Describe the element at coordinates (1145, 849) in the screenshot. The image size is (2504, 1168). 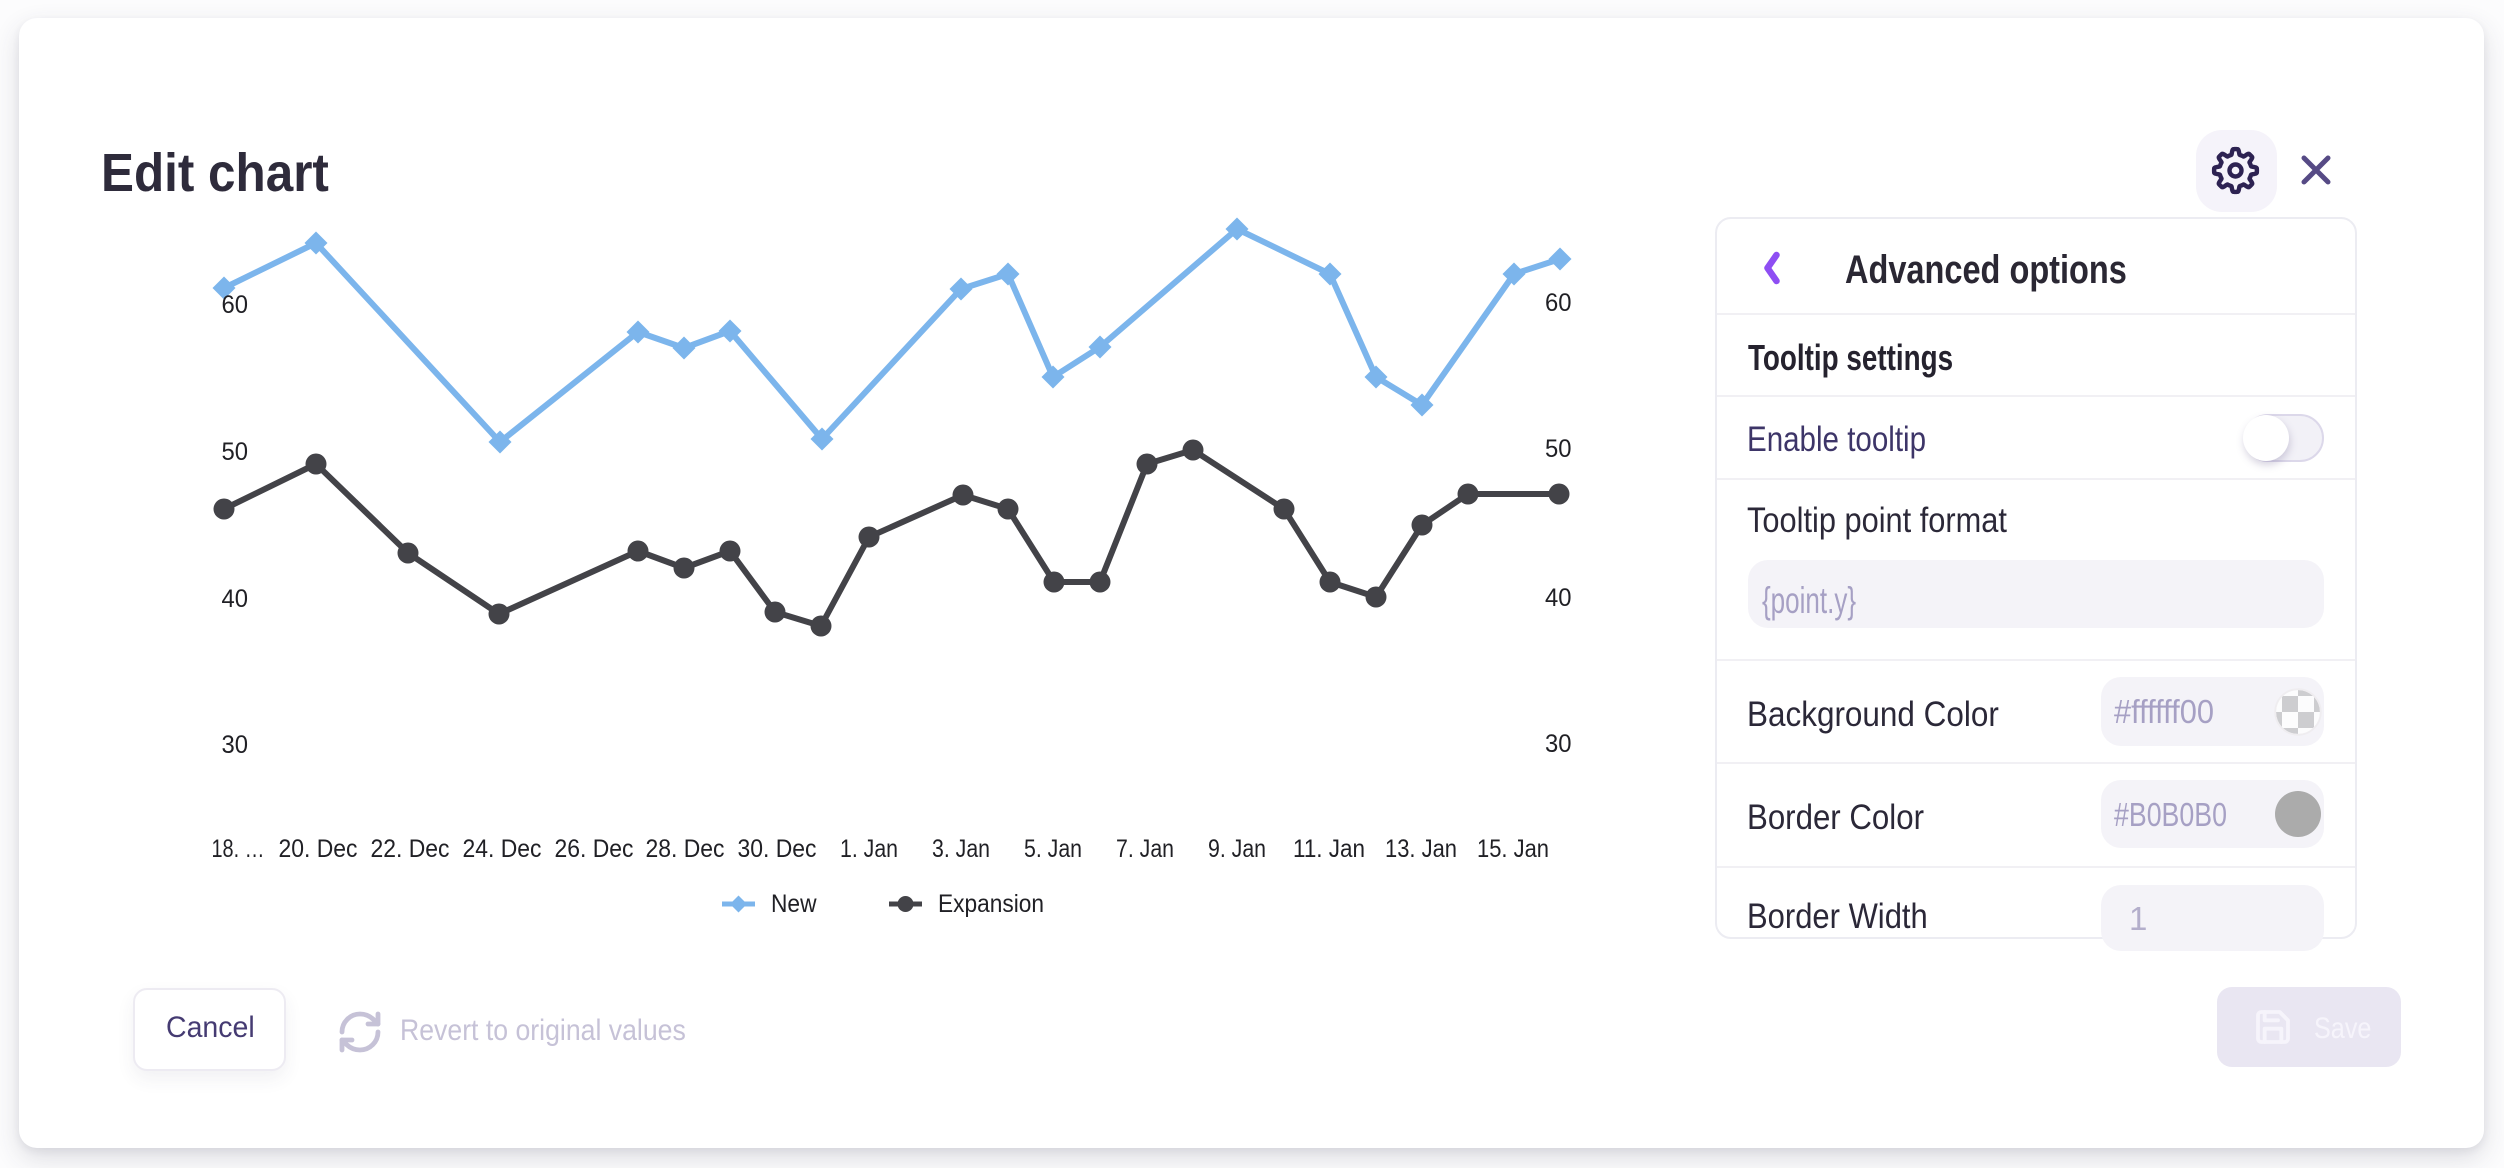
I see `svg-text: 7. Jan` at that location.